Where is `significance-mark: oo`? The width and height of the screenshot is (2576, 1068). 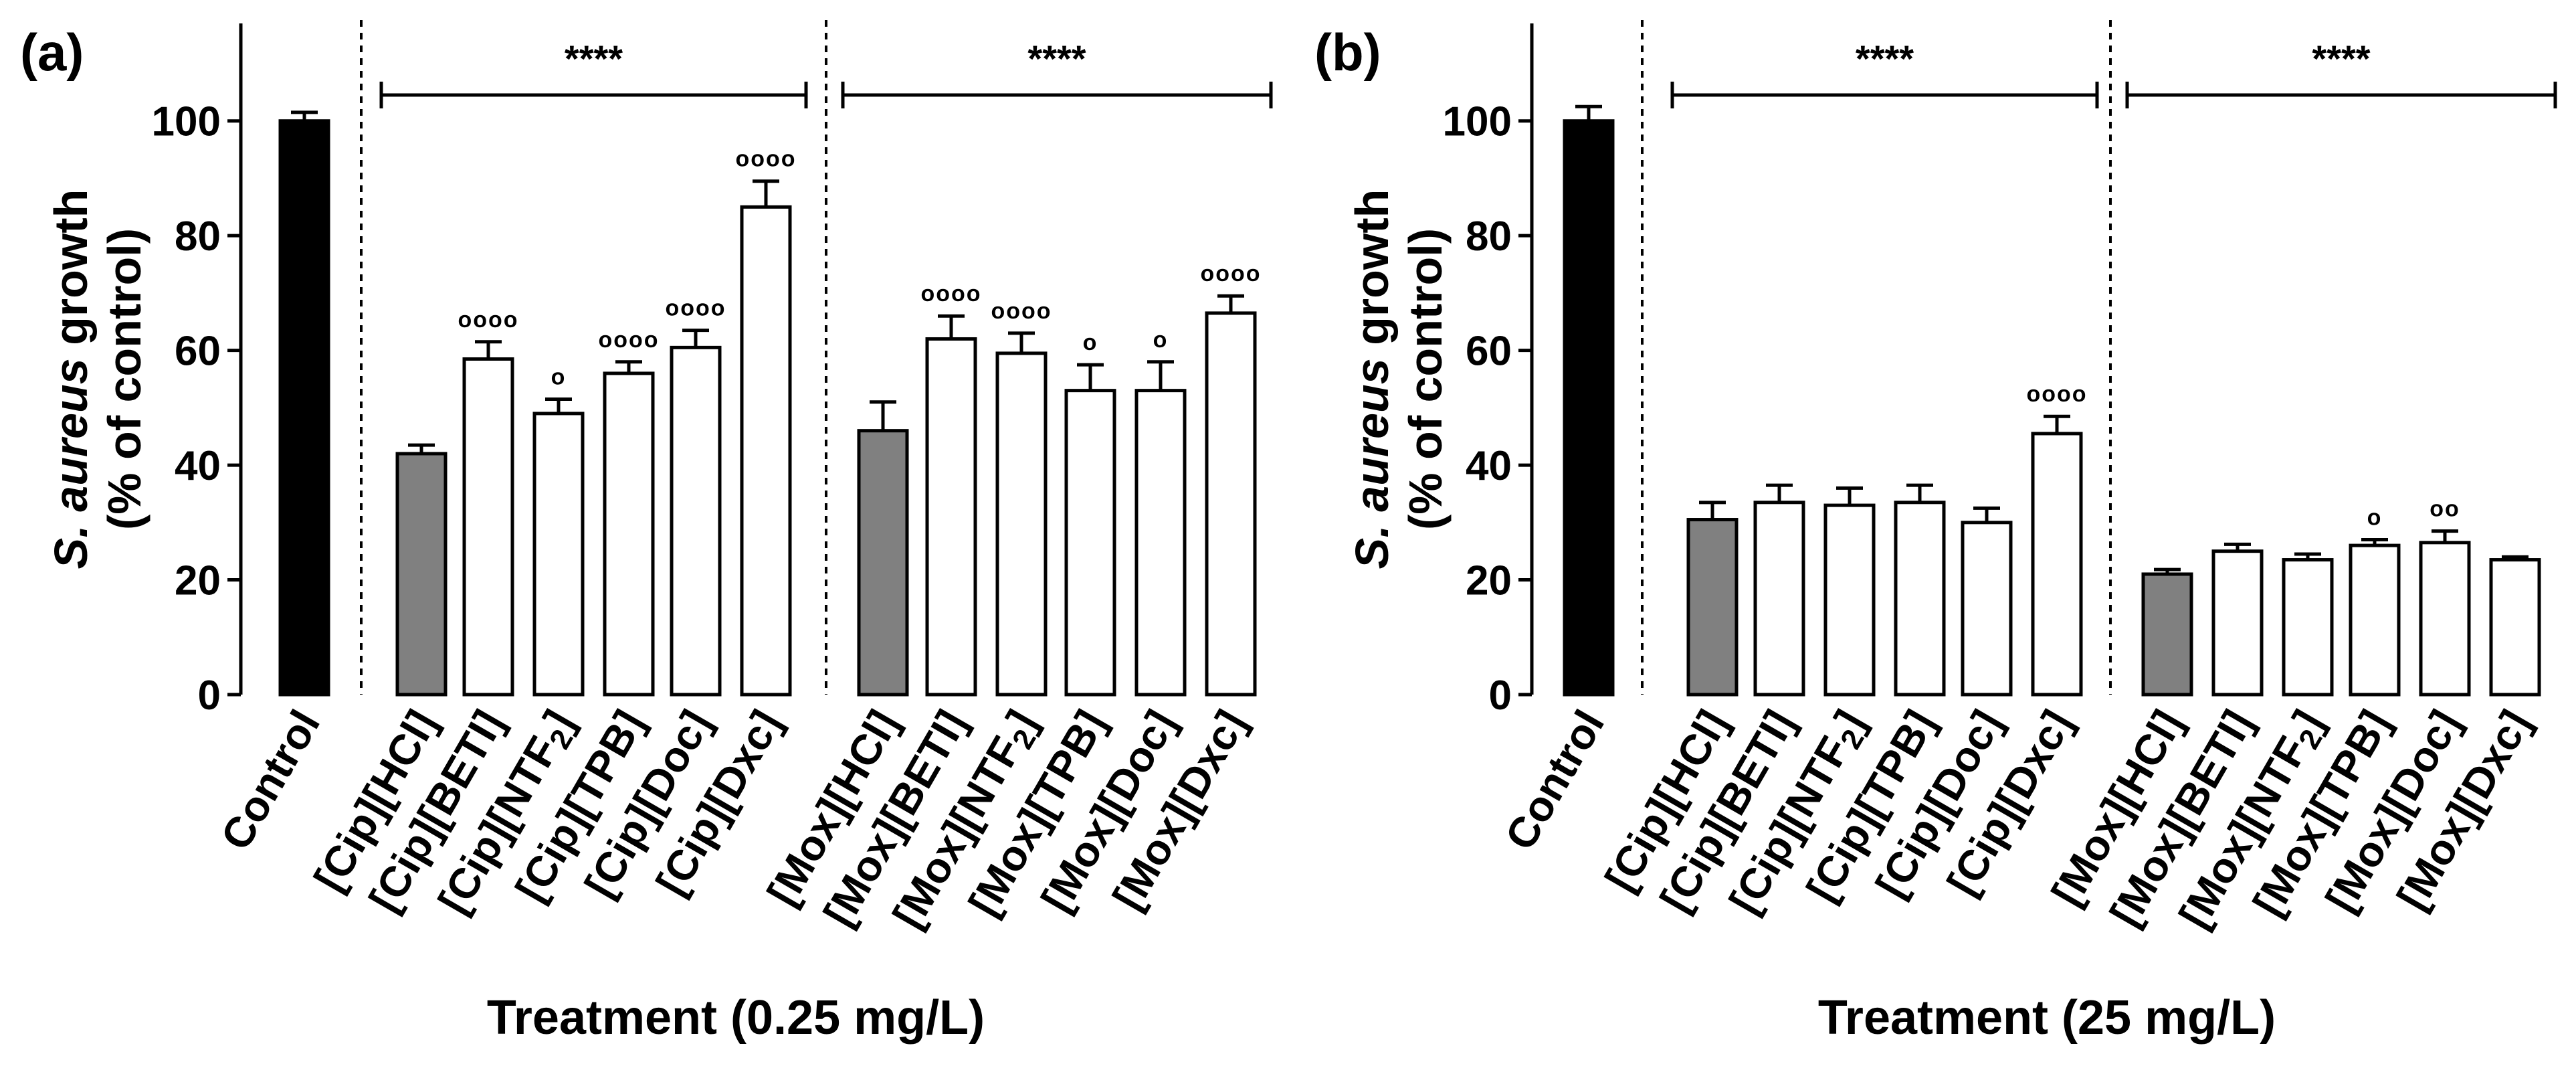
significance-mark: oo is located at coordinates (2445, 509).